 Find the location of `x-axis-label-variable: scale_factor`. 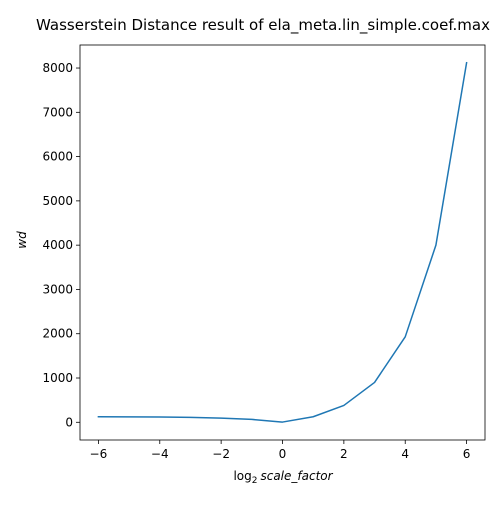

x-axis-label-variable: scale_factor is located at coordinates (296, 476).